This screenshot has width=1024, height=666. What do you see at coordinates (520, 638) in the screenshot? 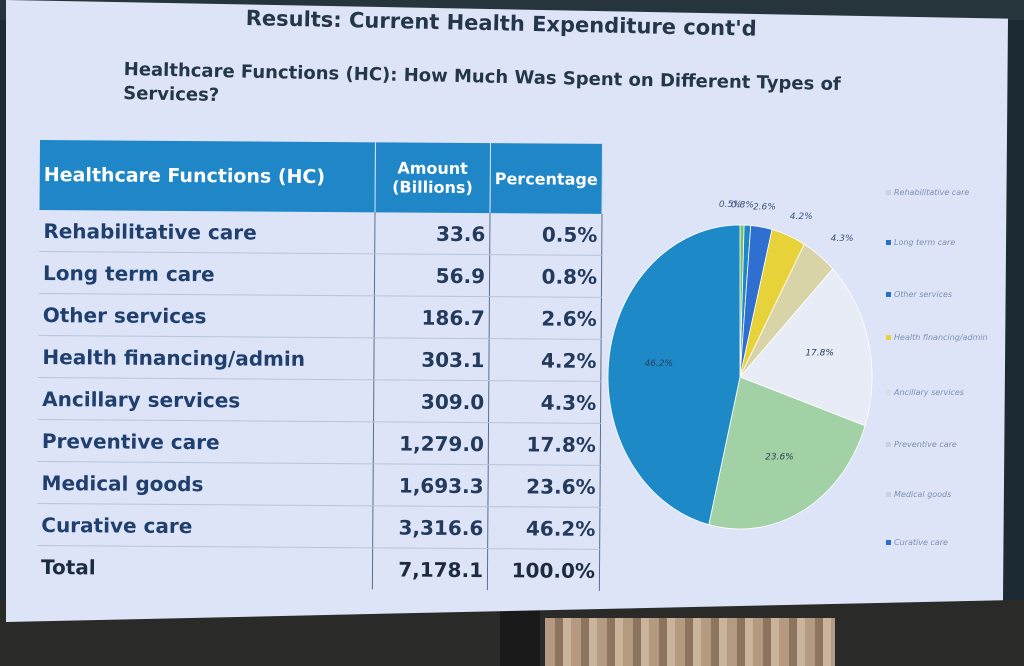
I see `screen-stand` at bounding box center [520, 638].